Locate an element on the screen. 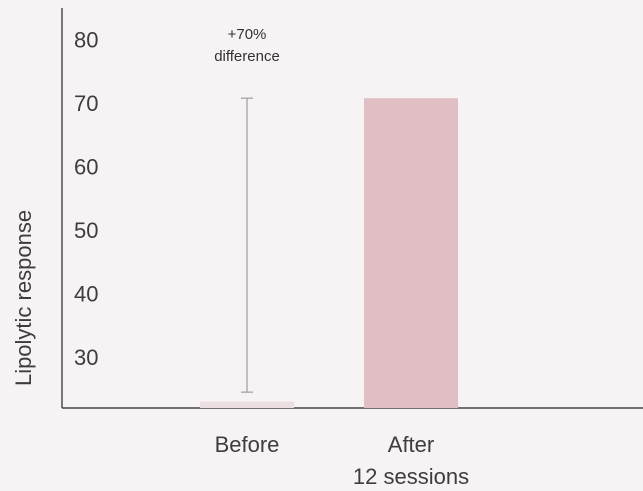  y-title-group: Lipolytic response is located at coordinates (23, 298).